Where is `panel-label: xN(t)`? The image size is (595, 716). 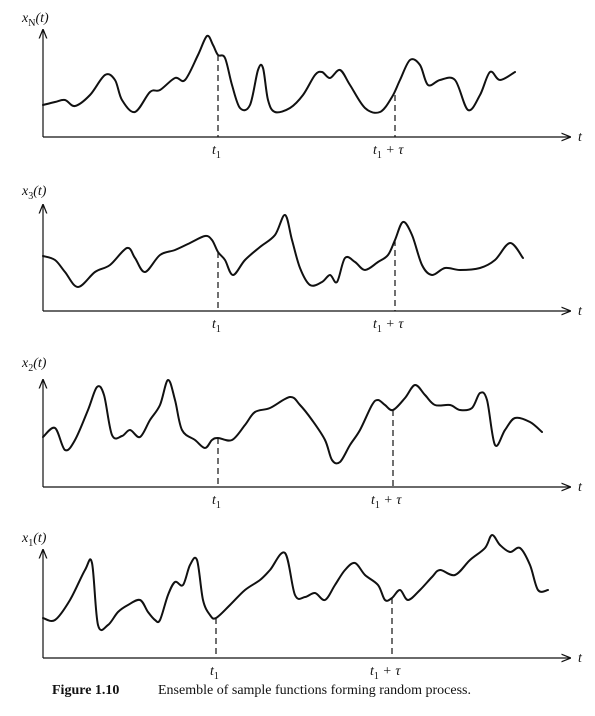
panel-label: xN(t) is located at coordinates (35, 20).